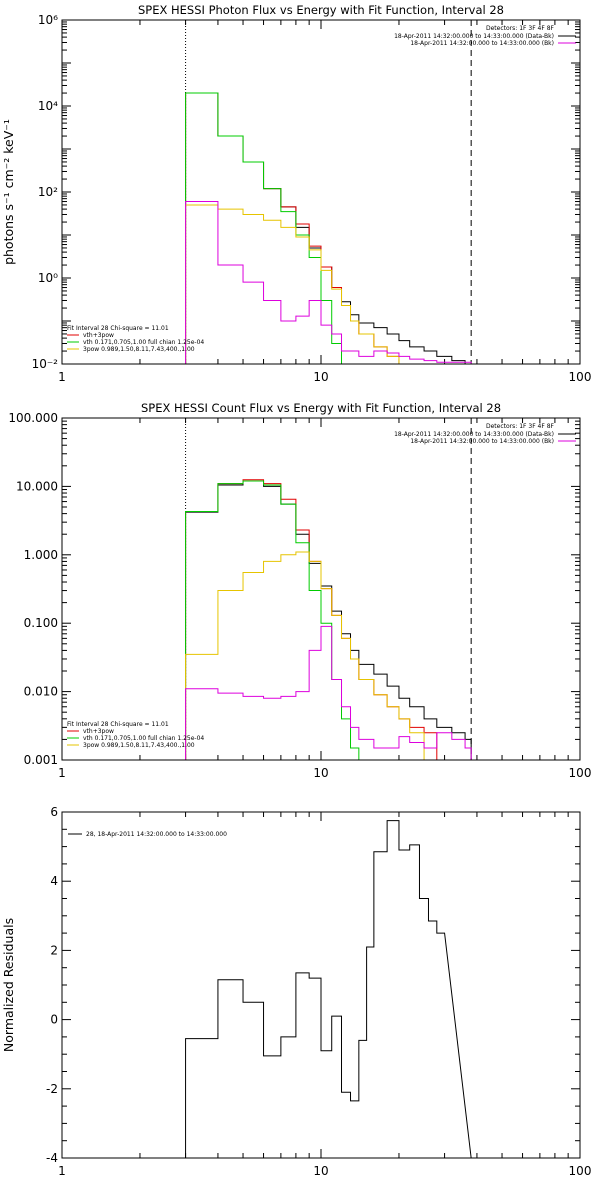 Image resolution: width=600 pixels, height=1200 pixels. What do you see at coordinates (41, 623) in the screenshot?
I see `y-tick-label: 0.100` at bounding box center [41, 623].